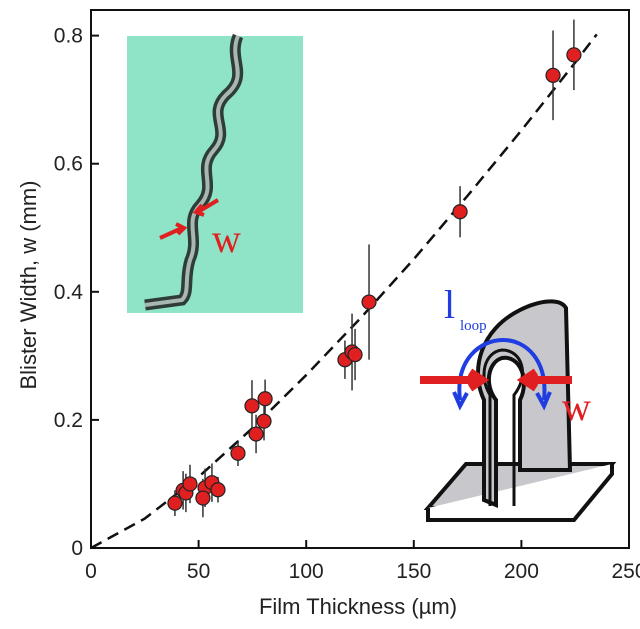 This screenshot has height=629, width=640. Describe the element at coordinates (77, 548) in the screenshot. I see `y-tick-label: 0` at that location.